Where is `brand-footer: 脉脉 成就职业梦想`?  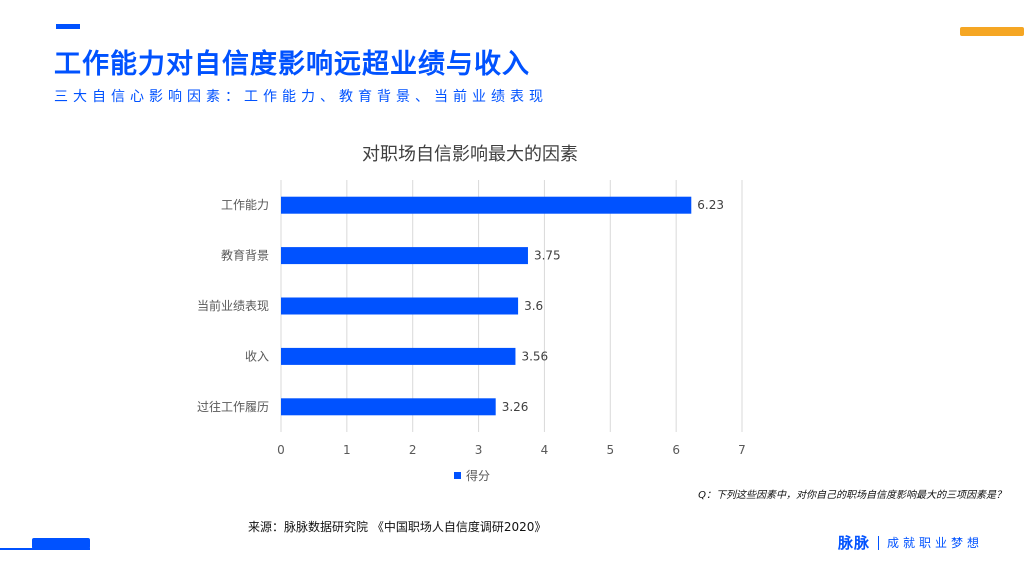
brand-footer: 脉脉 成就职业梦想 is located at coordinates (910, 542).